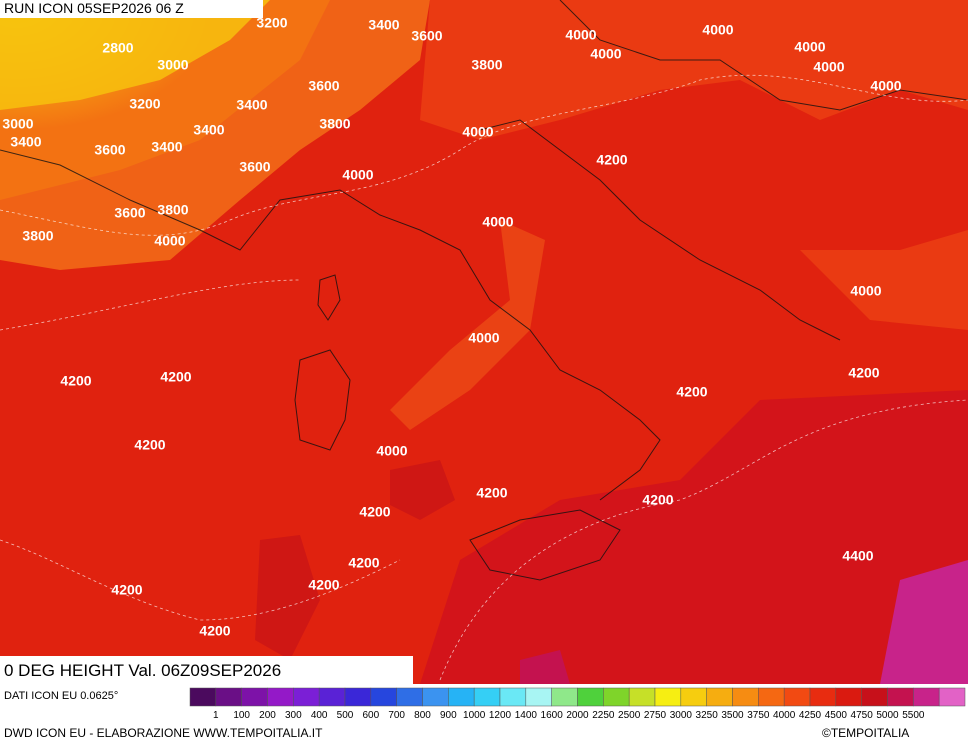  Describe the element at coordinates (784, 715) in the screenshot. I see `legend-label: 4000` at that location.